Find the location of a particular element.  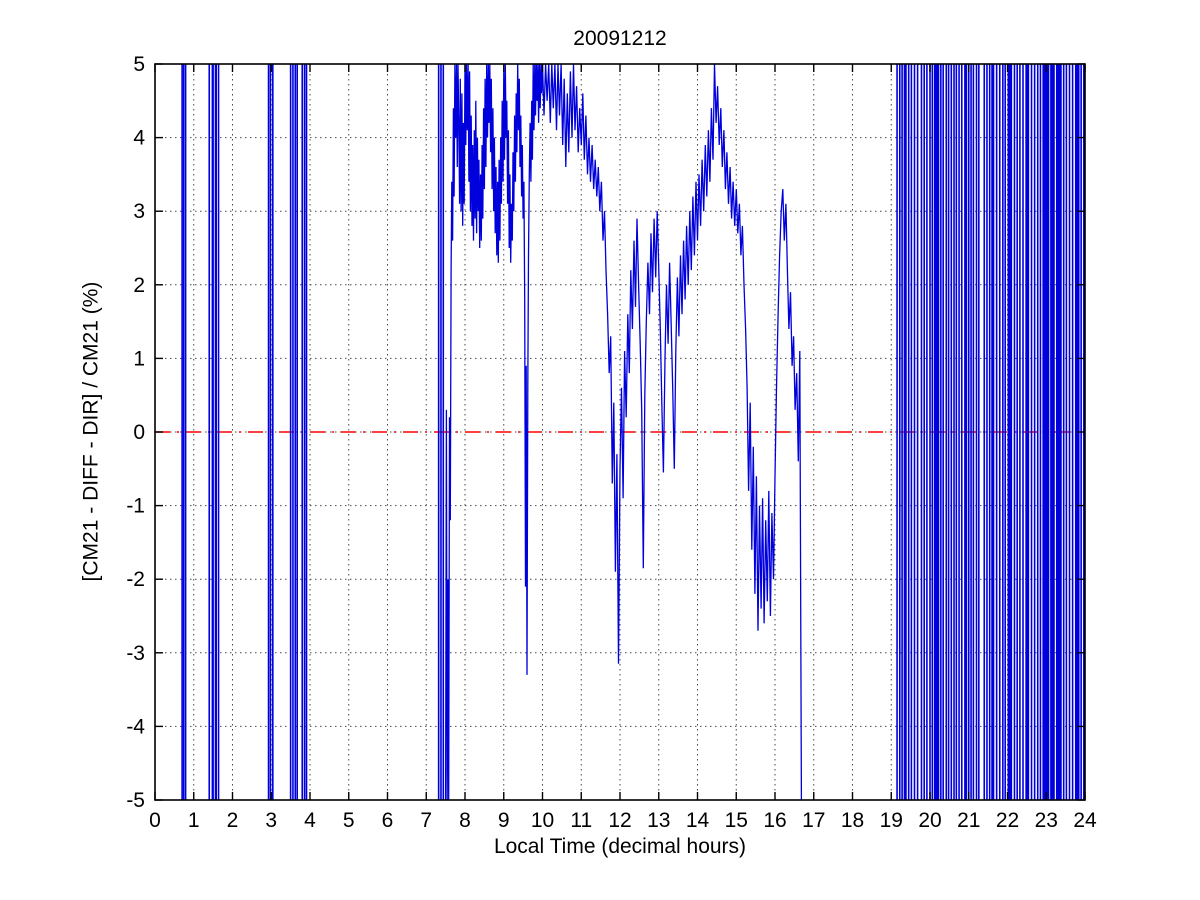

x-tick-label: 19 is located at coordinates (891, 820).